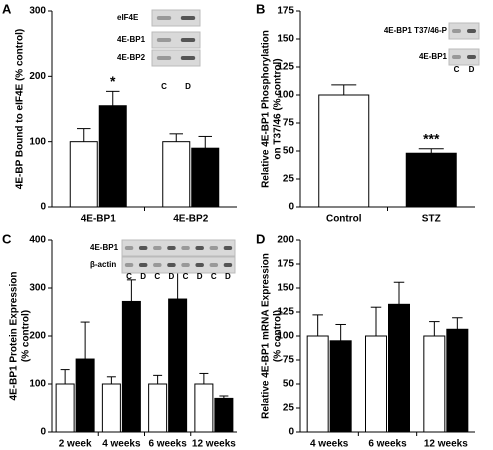 This screenshot has height=450, width=493. I want to click on x-tick-label: Control, so click(344, 219).